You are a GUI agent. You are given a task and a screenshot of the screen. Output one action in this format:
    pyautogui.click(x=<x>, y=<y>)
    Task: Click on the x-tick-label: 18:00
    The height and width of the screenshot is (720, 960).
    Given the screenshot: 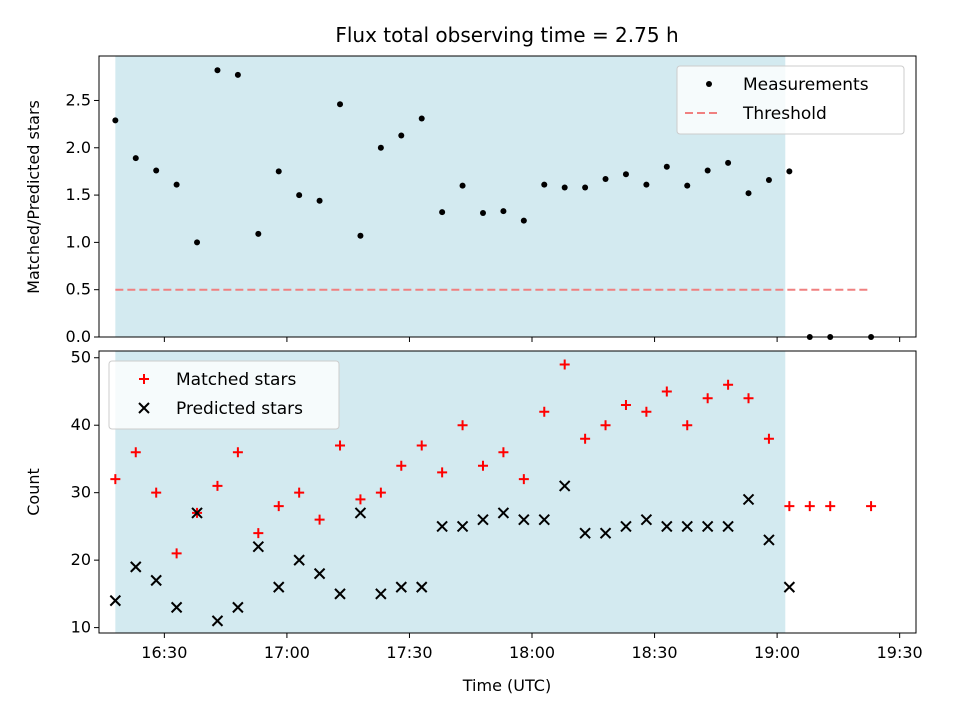 What is the action you would take?
    pyautogui.click(x=532, y=652)
    